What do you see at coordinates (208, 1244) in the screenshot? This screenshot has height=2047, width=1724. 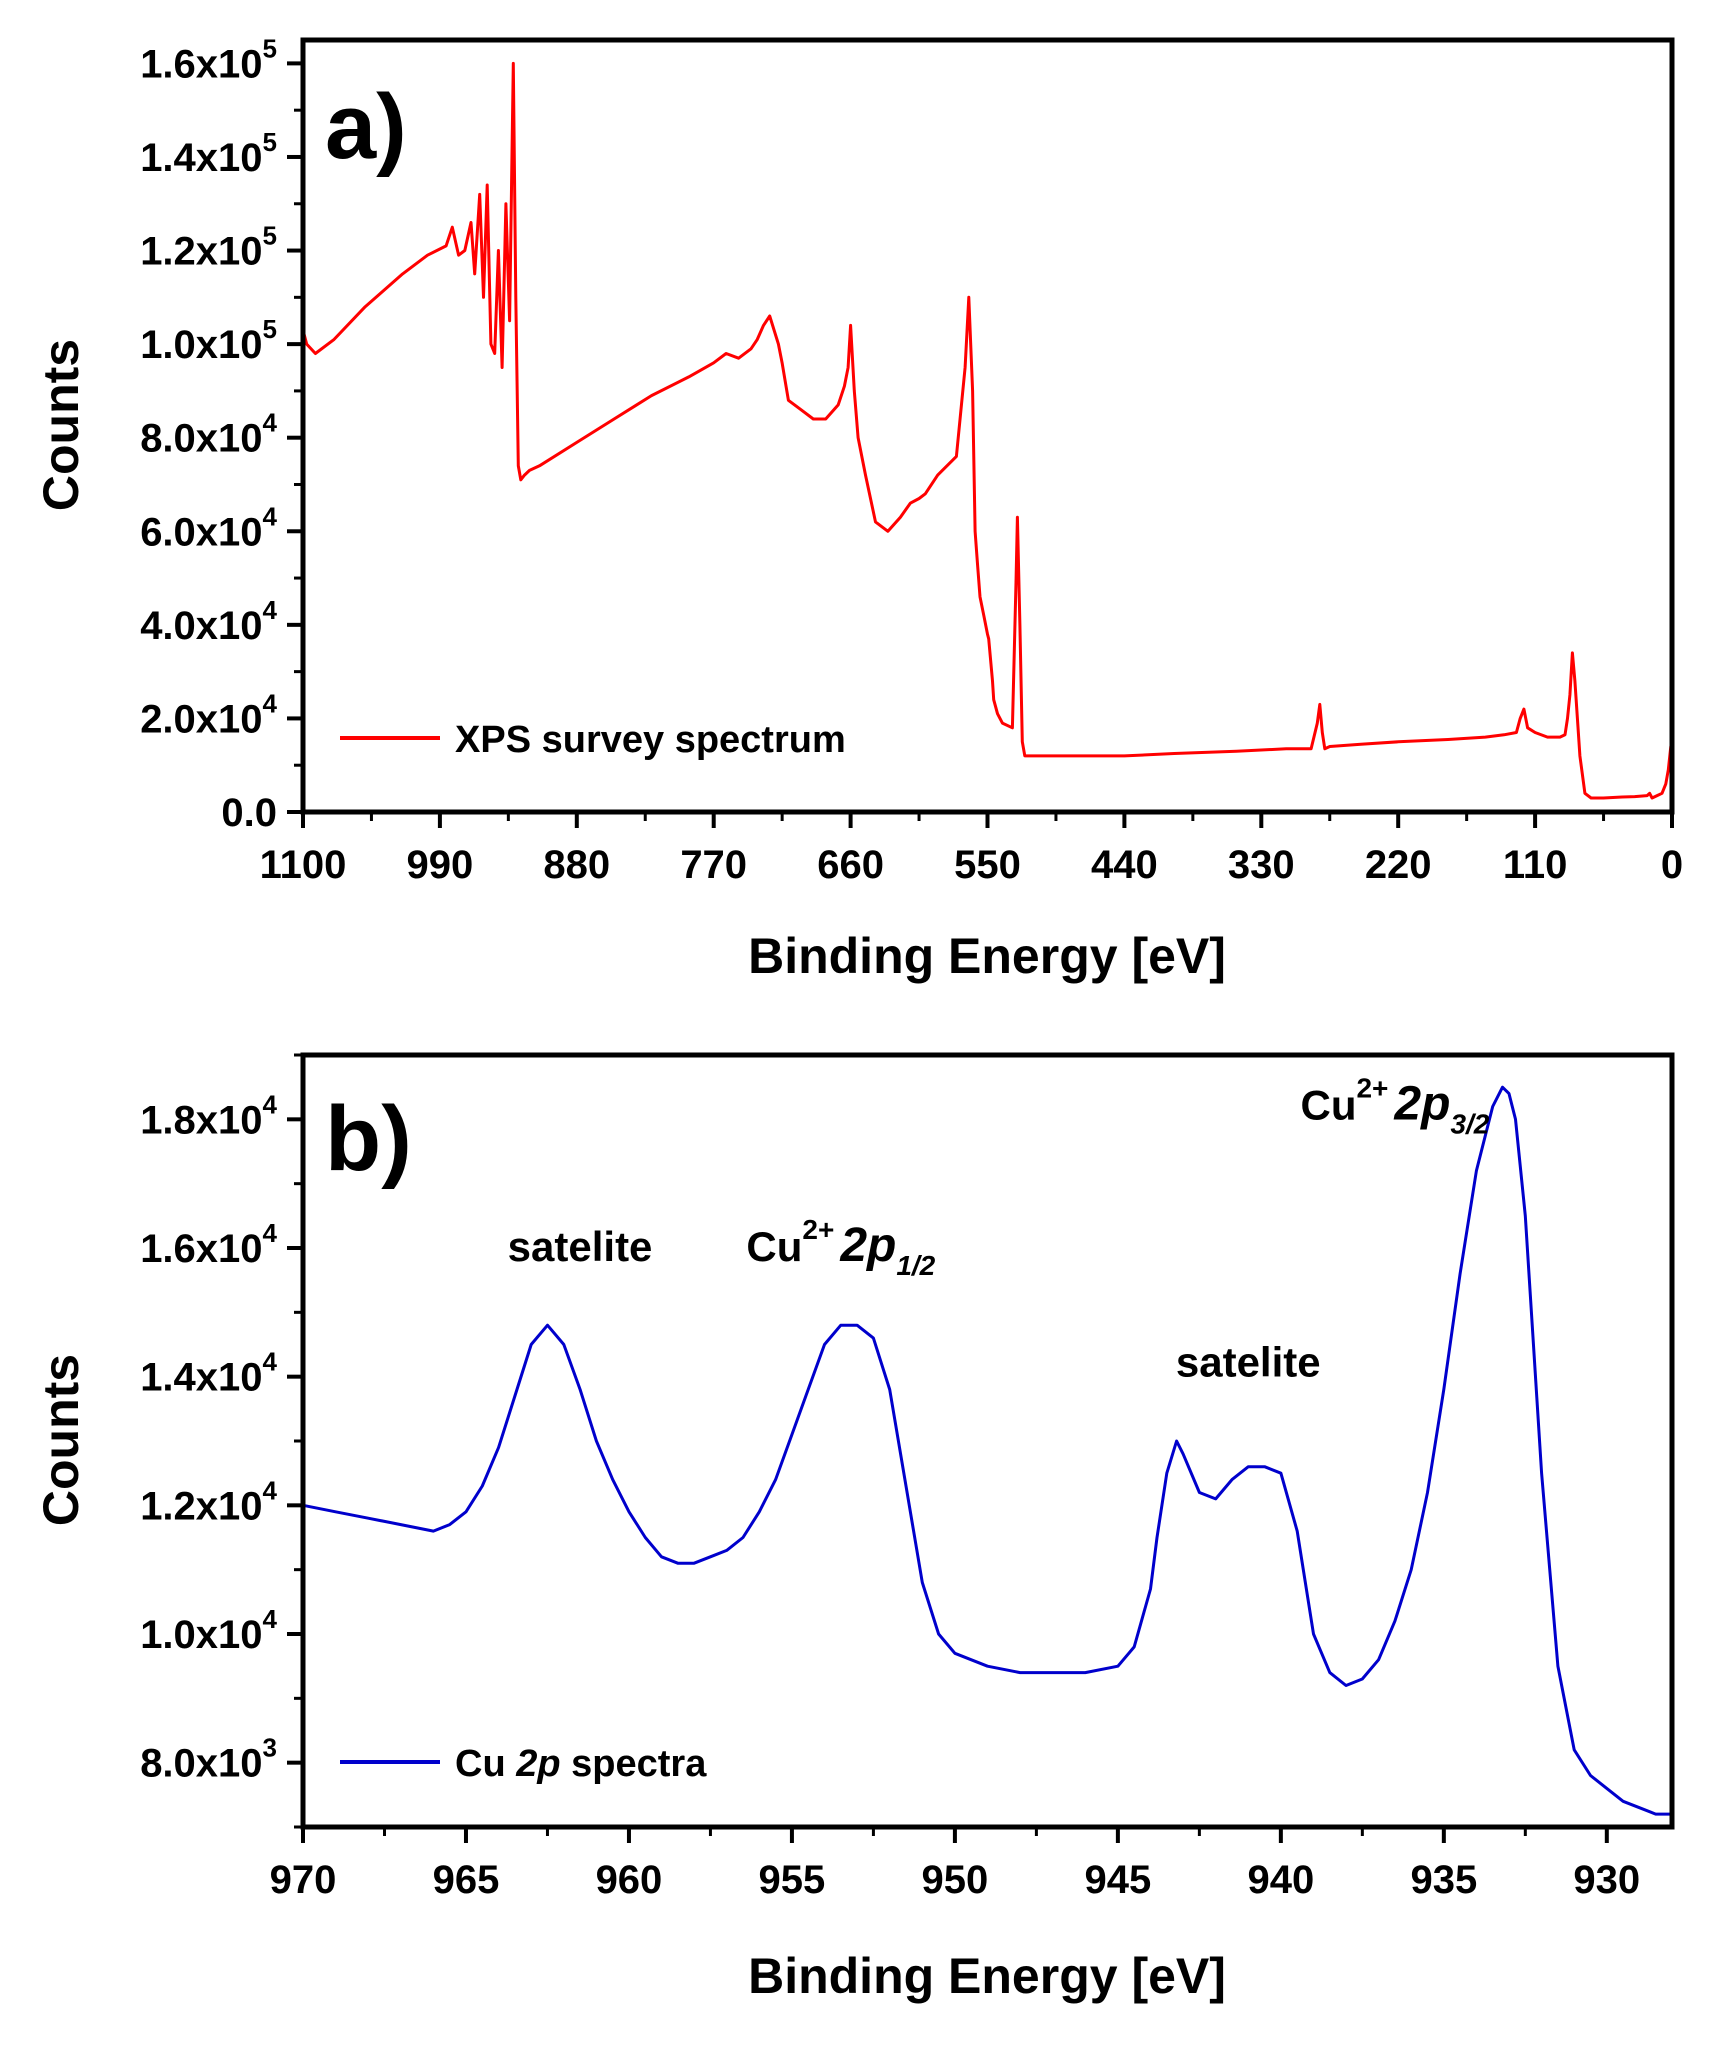 I see `y-tick-label: 1.6x10⁴` at bounding box center [208, 1244].